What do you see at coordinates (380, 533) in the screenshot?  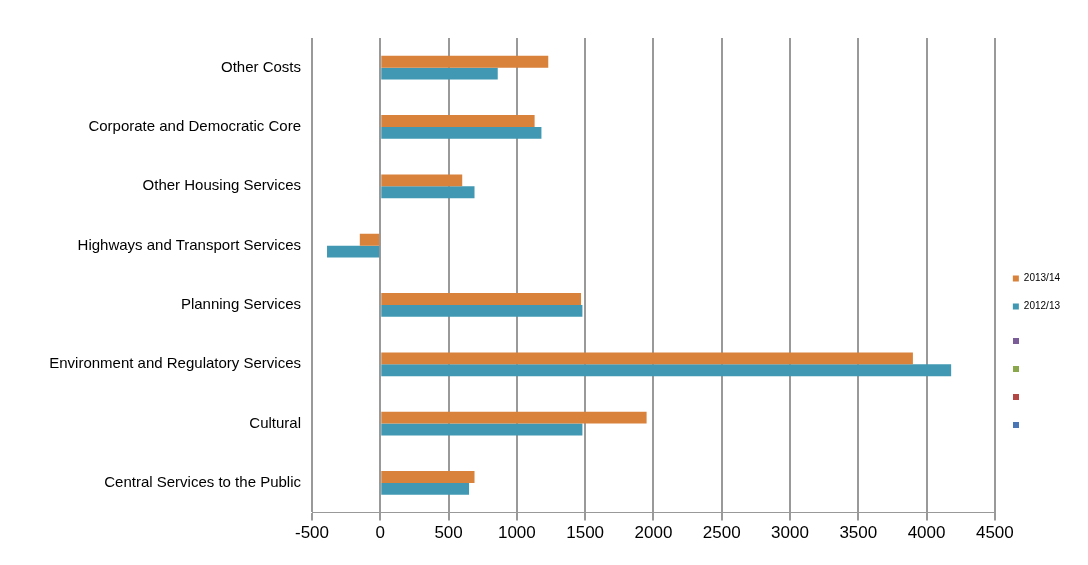 I see `x-tick-label: 0` at bounding box center [380, 533].